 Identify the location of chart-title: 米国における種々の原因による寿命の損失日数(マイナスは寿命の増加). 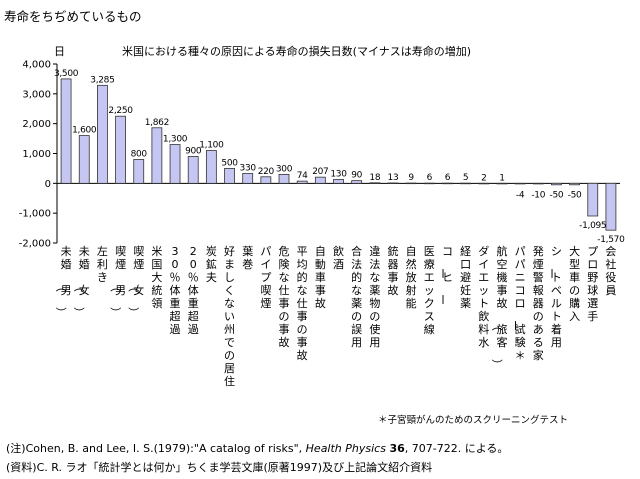
(297, 51).